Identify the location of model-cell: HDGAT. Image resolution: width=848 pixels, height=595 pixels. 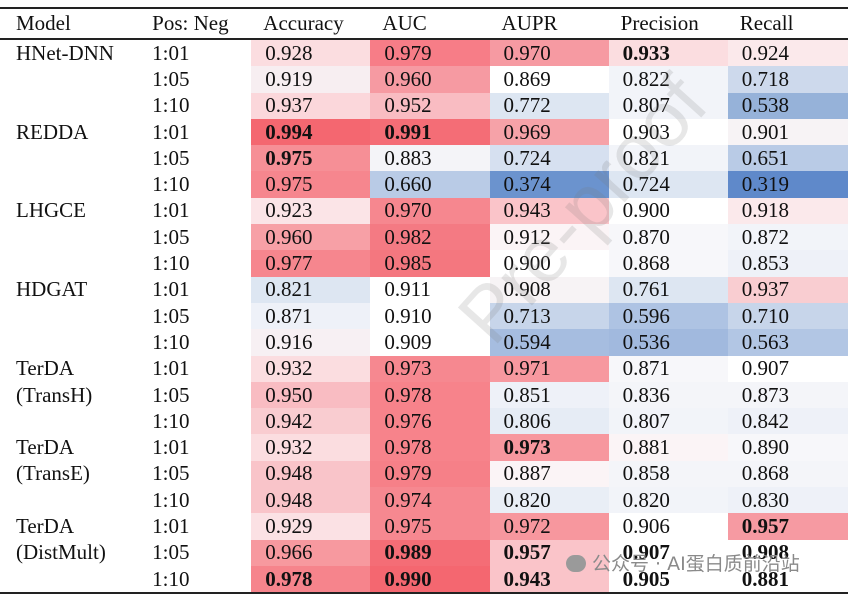
(52, 289).